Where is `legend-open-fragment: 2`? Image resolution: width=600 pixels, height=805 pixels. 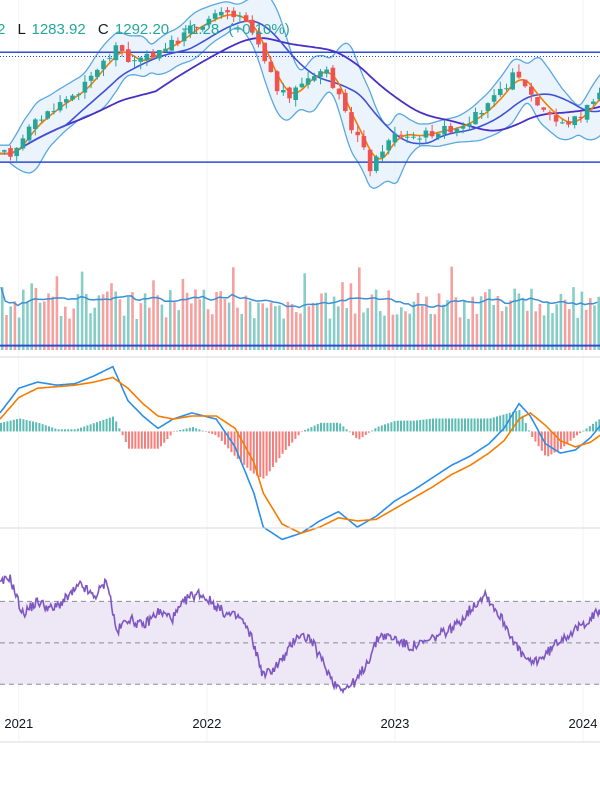
legend-open-fragment: 2 is located at coordinates (2, 29).